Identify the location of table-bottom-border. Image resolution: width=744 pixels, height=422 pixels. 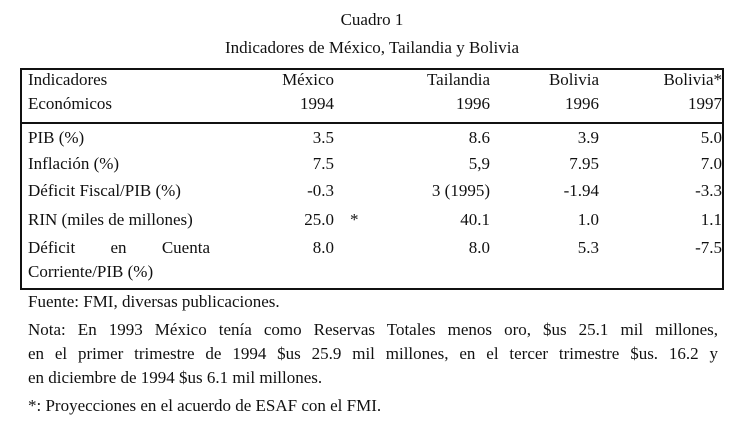
(372, 289).